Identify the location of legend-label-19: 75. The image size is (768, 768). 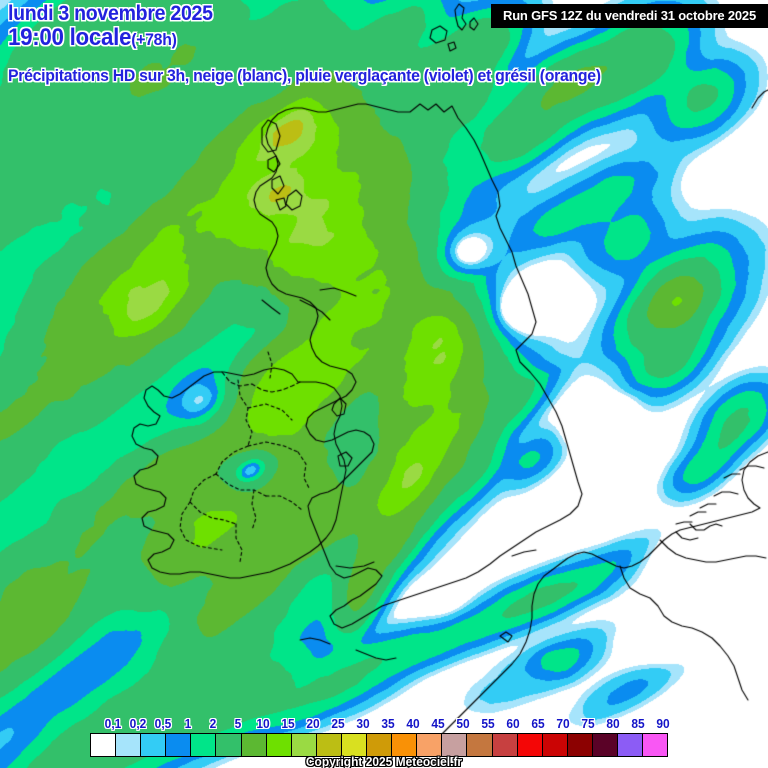
(588, 723).